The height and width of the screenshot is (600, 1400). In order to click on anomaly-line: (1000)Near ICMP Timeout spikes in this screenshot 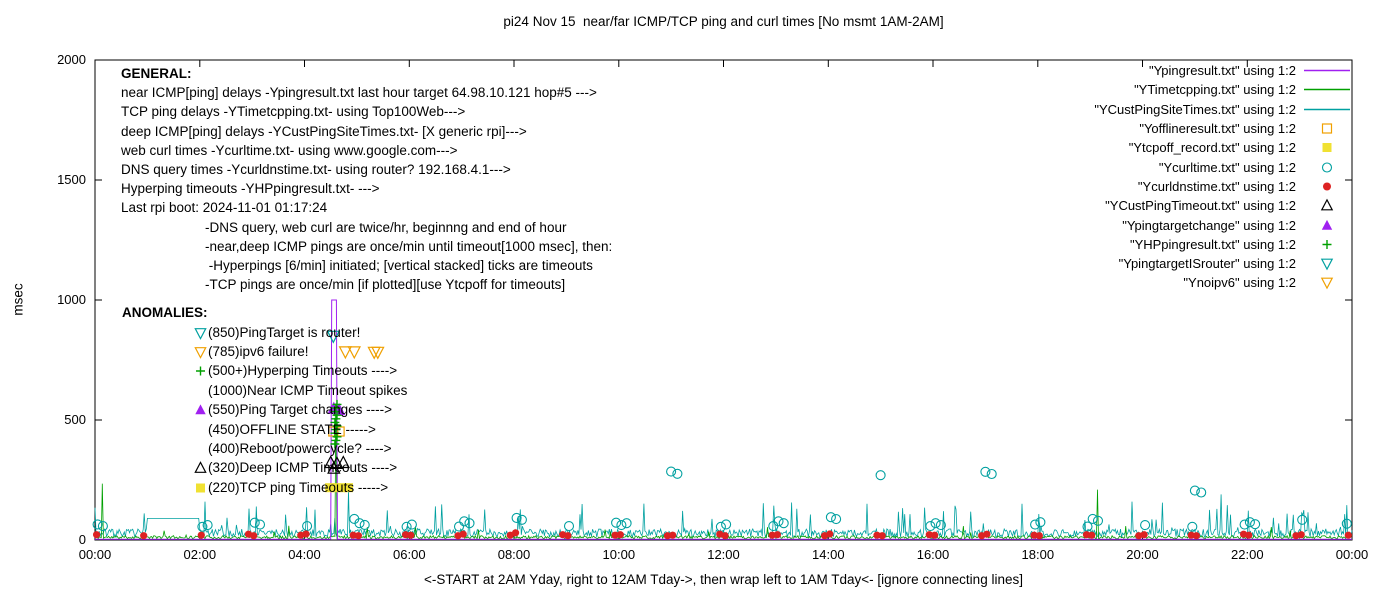, I will do `click(299, 390)`.